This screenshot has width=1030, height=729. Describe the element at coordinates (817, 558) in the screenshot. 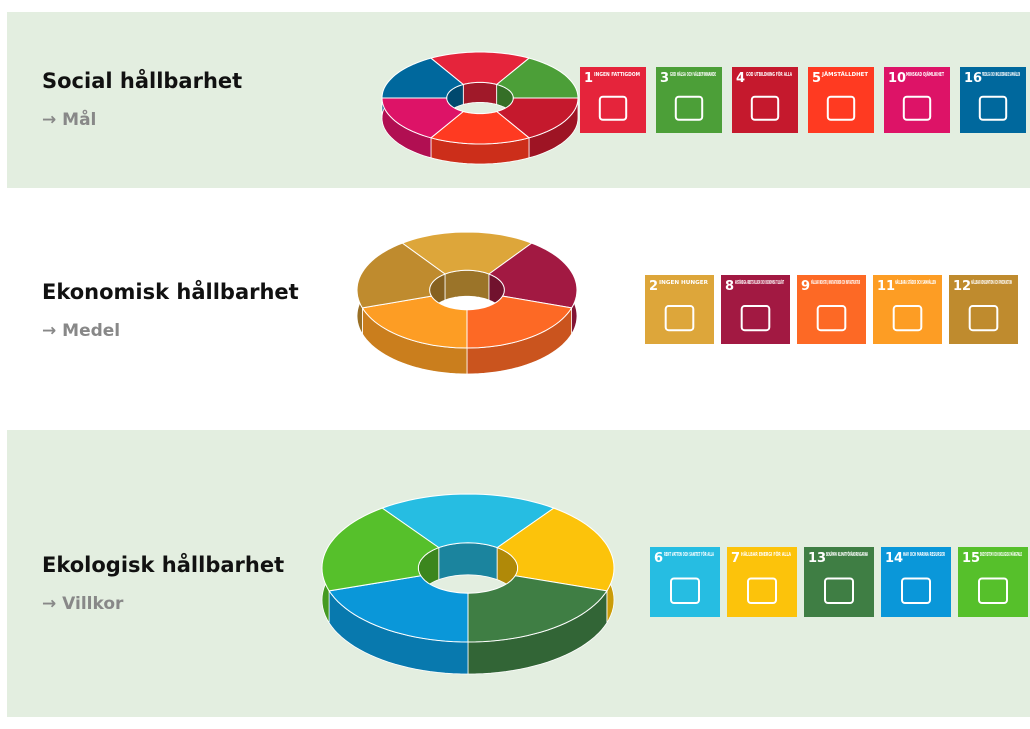

I see `goal-number: 13` at that location.